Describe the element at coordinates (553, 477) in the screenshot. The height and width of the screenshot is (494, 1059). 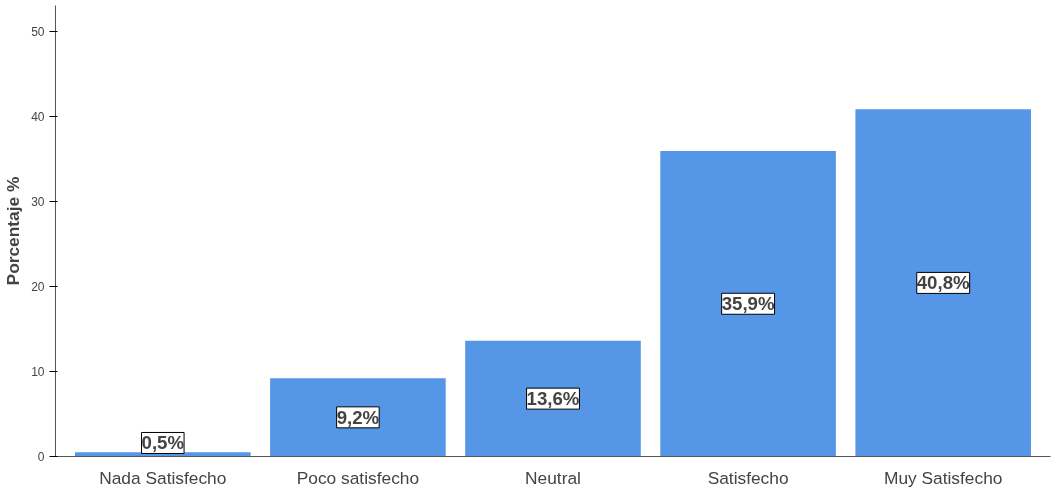
I see `x-tick-label: Neutral` at that location.